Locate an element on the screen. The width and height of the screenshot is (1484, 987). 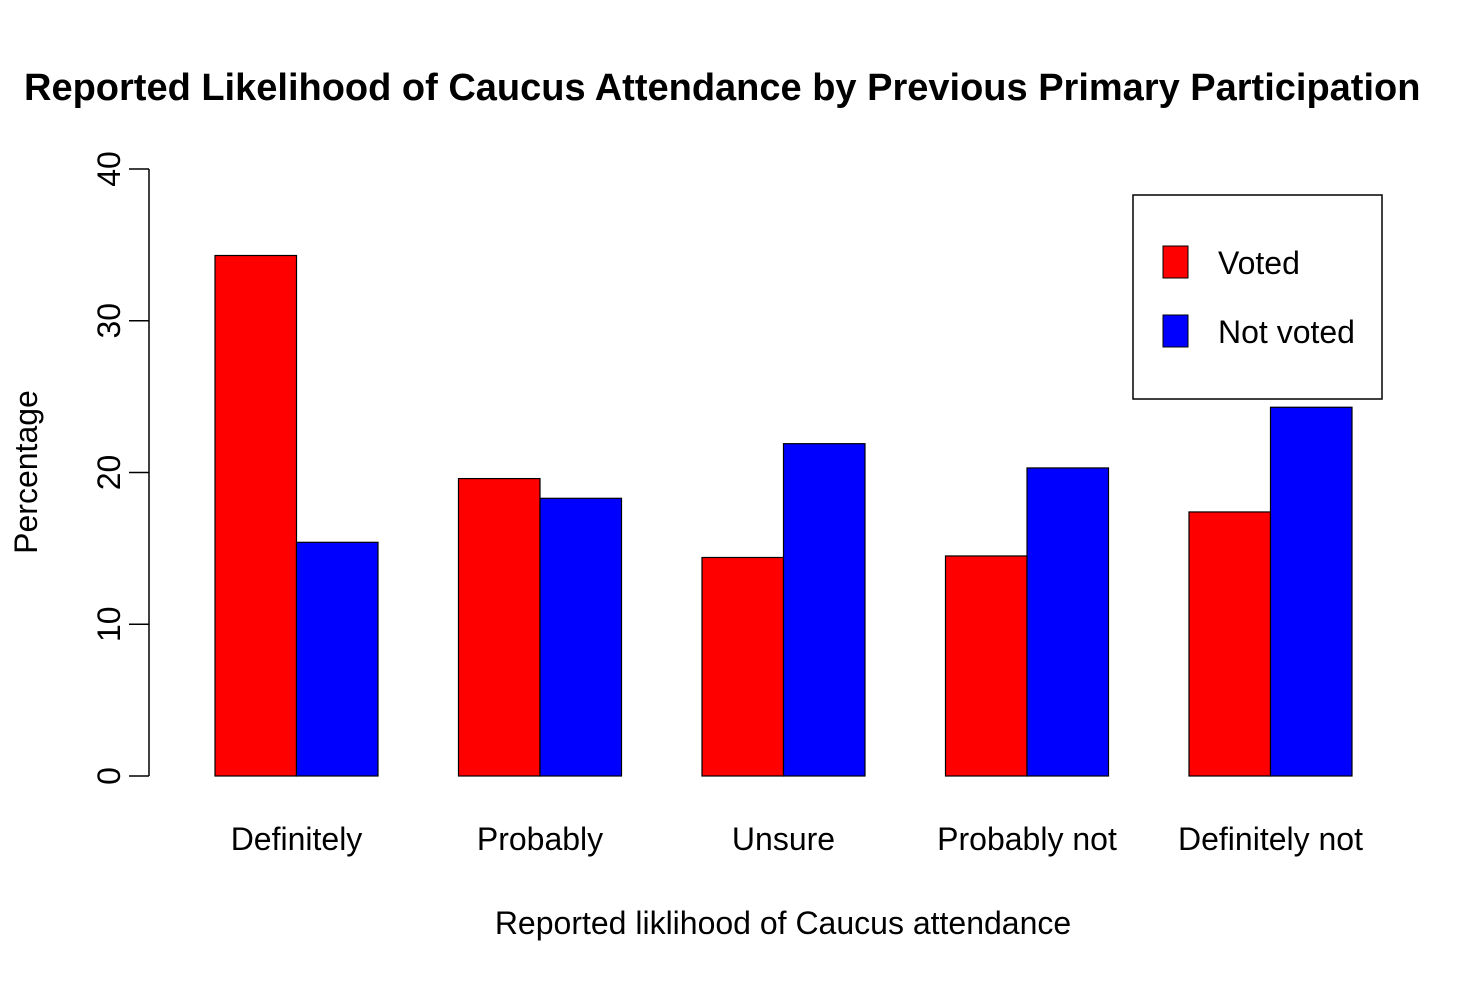
bar-not-voted-probably-not is located at coordinates (1068, 622).